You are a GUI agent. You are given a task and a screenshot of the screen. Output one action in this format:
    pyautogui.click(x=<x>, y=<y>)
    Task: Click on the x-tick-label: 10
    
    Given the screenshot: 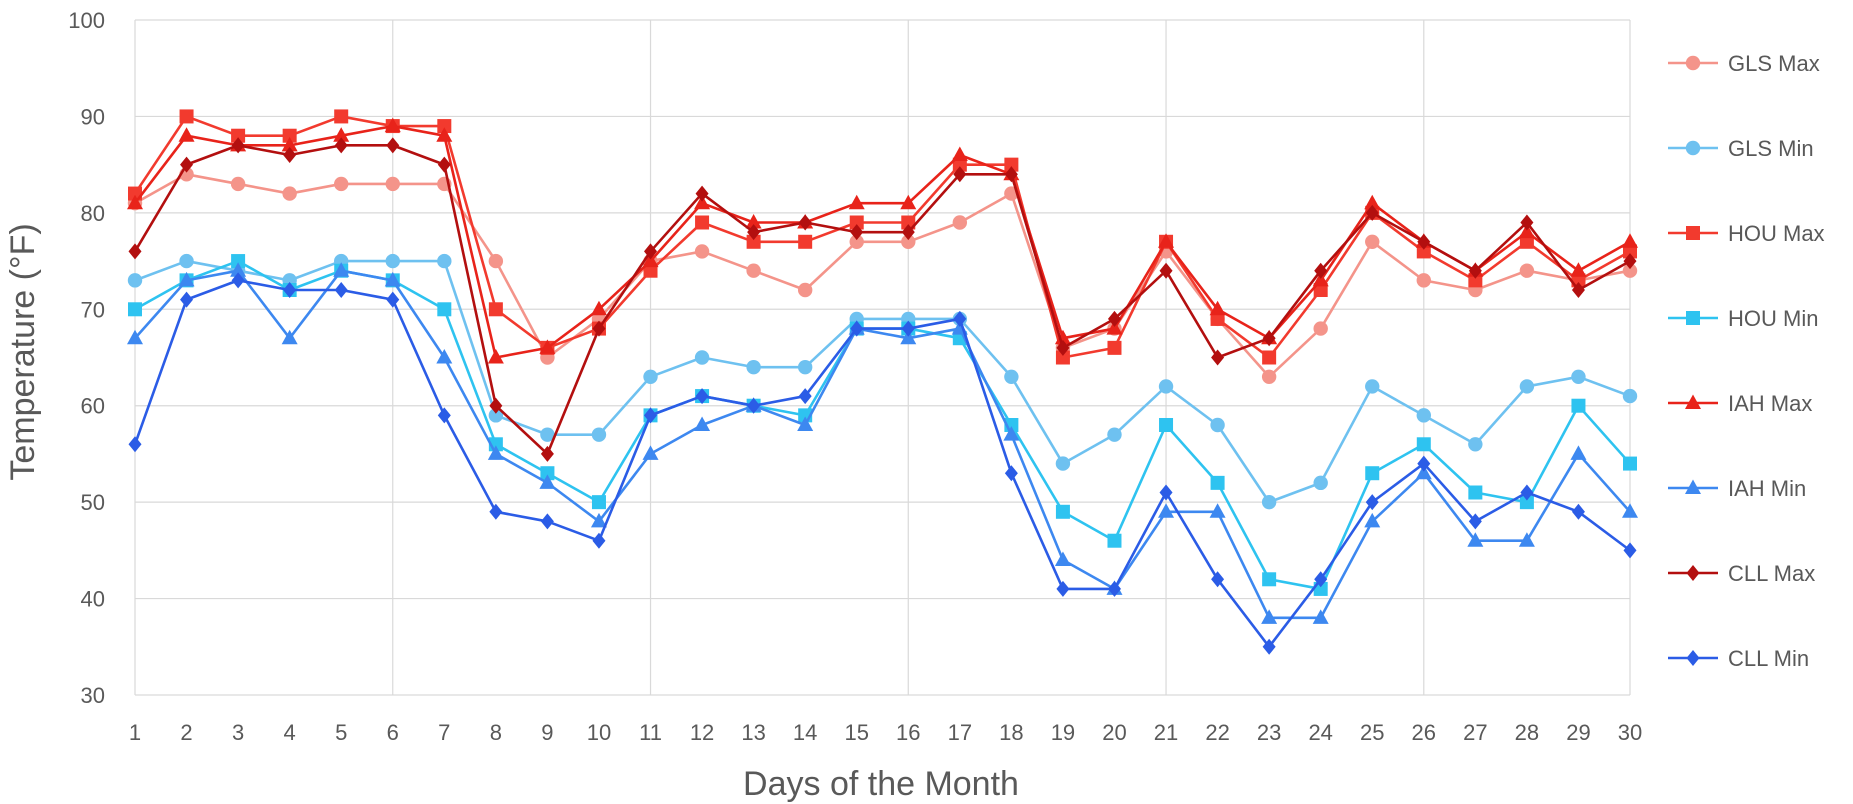 What is the action you would take?
    pyautogui.click(x=599, y=732)
    